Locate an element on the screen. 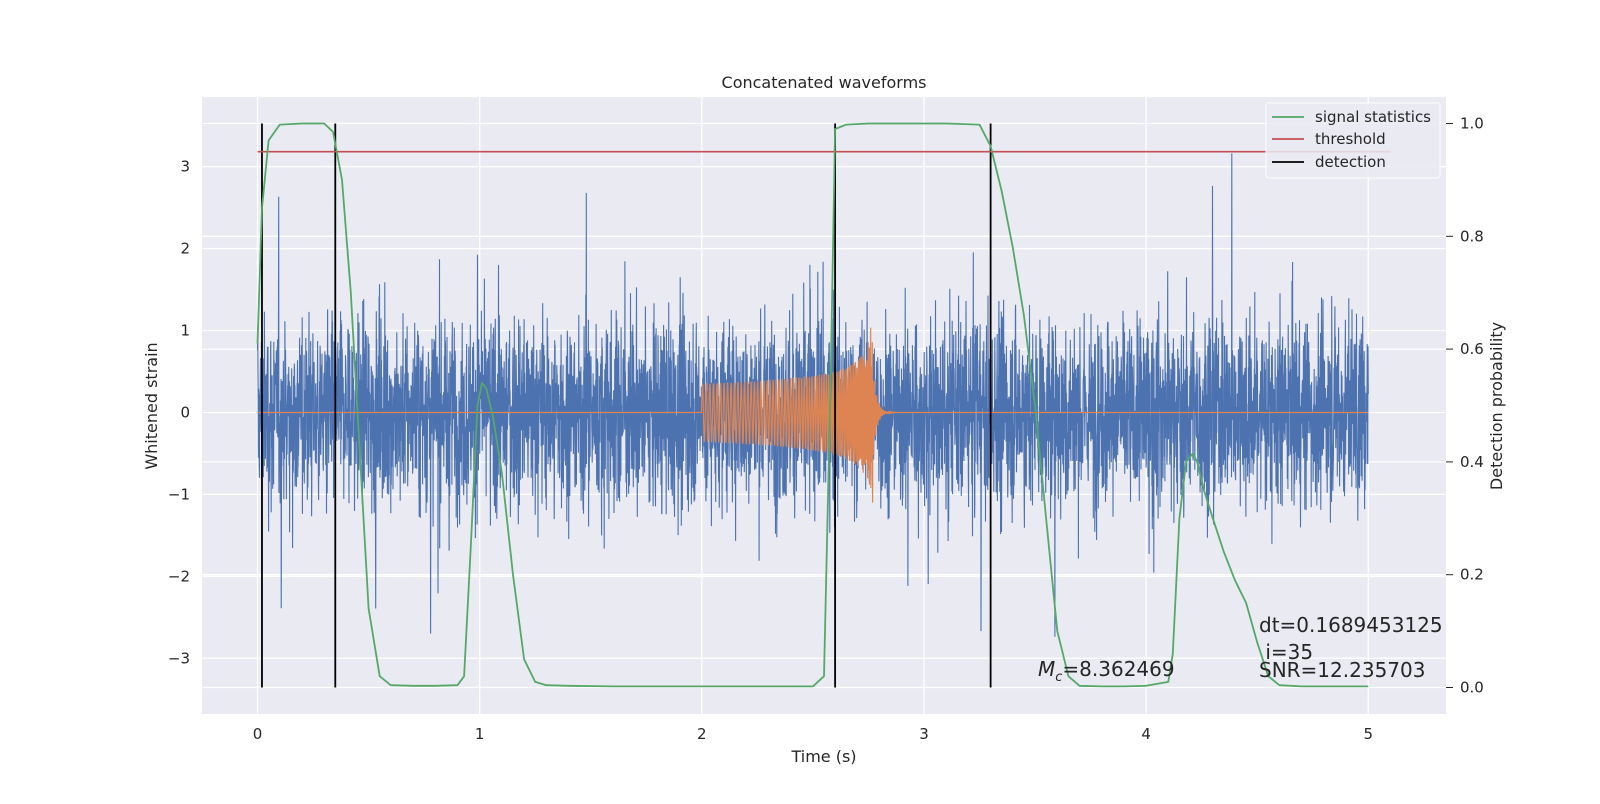 This screenshot has width=1600, height=804. x-tick-label: 1 is located at coordinates (480, 734).